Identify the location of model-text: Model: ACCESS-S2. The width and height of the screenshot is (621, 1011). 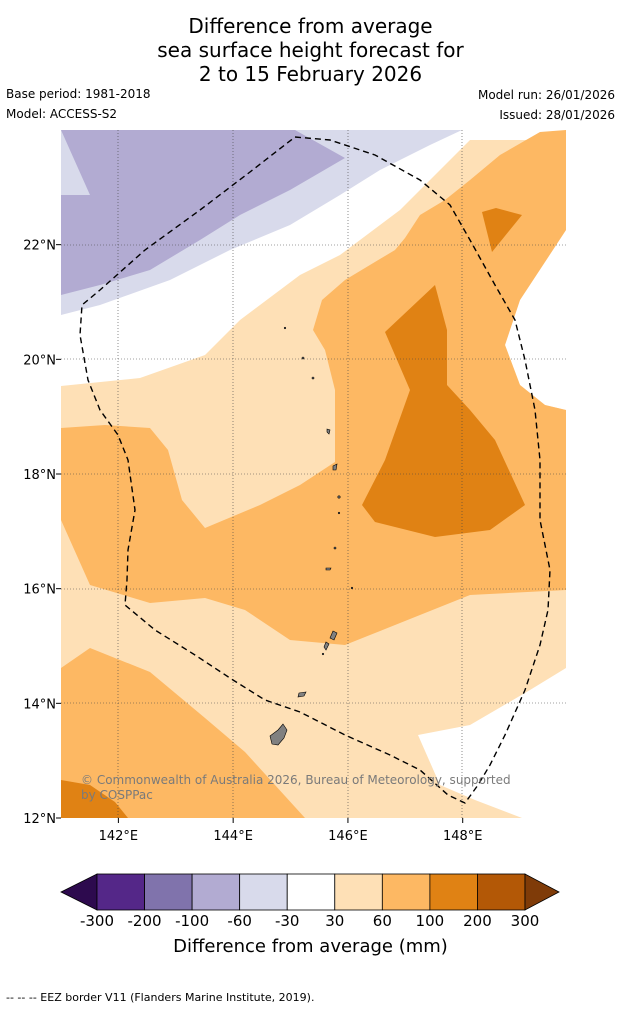
(62, 114).